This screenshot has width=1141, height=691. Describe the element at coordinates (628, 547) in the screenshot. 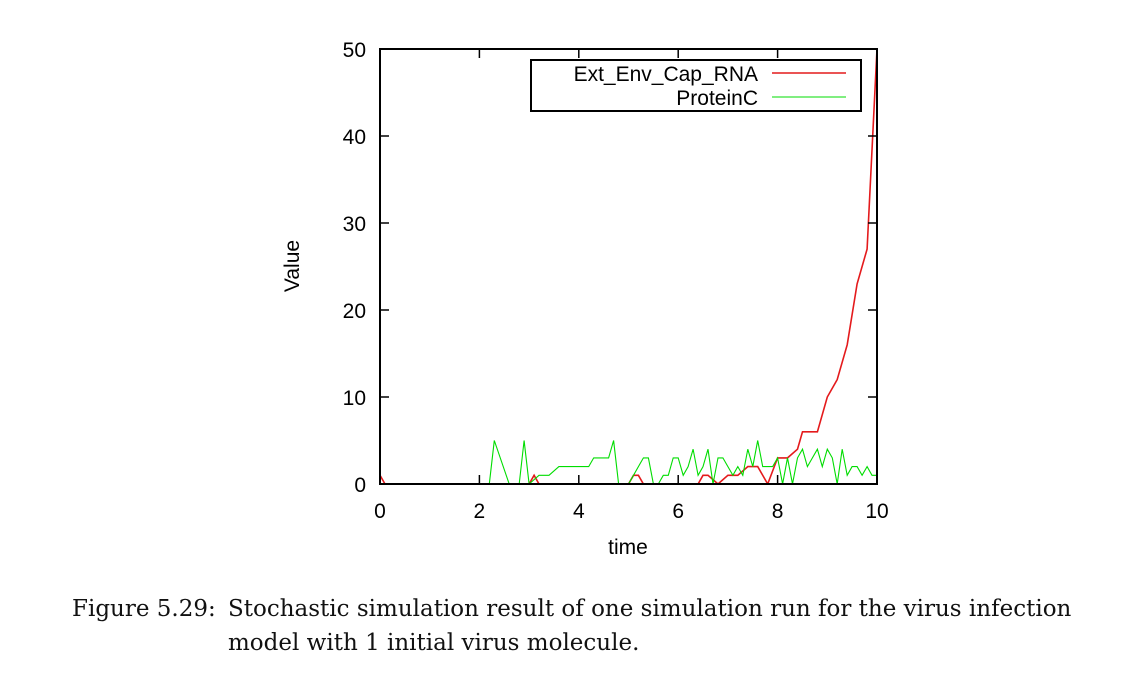

I see `x-axis-title: time` at that location.